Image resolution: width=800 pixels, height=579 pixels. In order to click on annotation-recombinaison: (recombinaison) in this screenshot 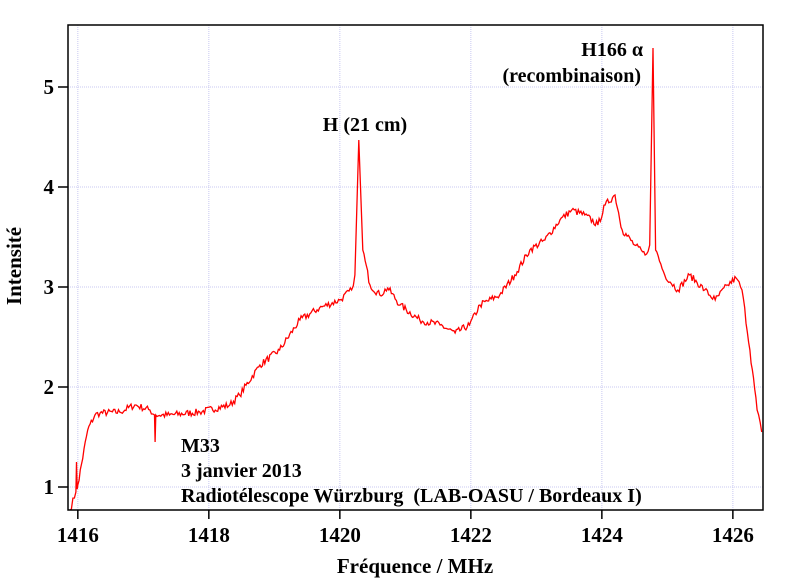, I will do `click(571, 76)`.